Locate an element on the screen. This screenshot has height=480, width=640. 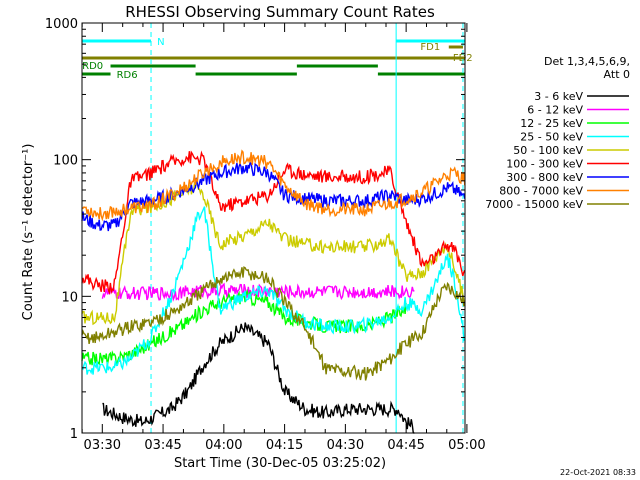
x-tick-label-04-30: 04:30 is located at coordinates (345, 445).